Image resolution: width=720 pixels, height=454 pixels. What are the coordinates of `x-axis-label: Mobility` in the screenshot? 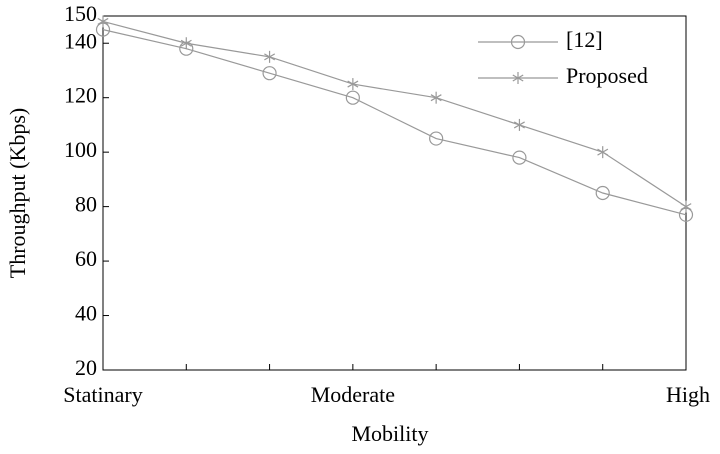 It's located at (389, 433).